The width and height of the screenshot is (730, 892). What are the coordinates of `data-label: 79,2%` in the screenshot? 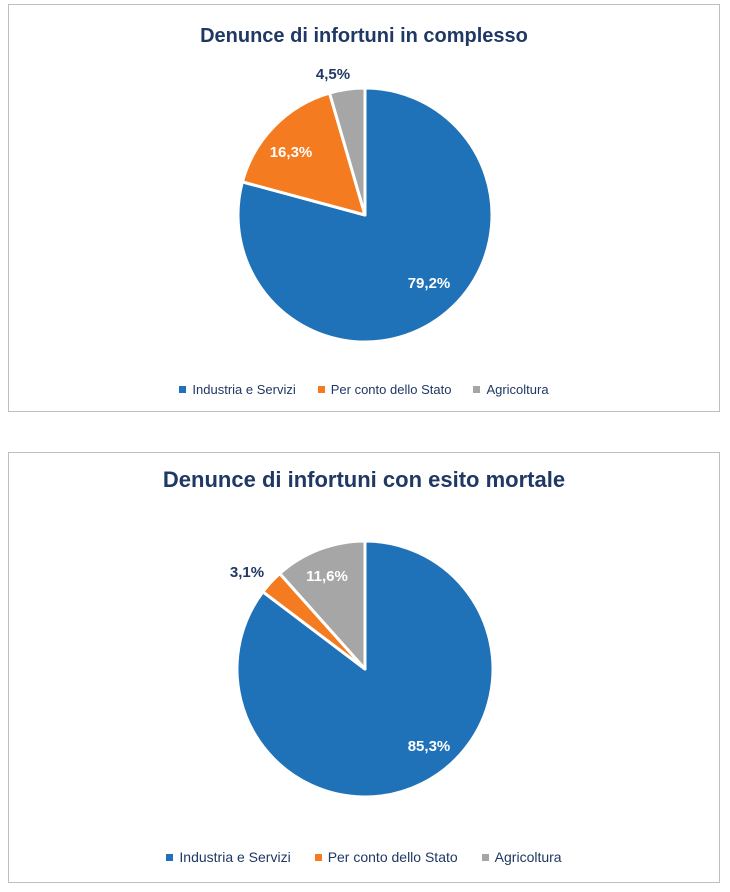 It's located at (429, 283).